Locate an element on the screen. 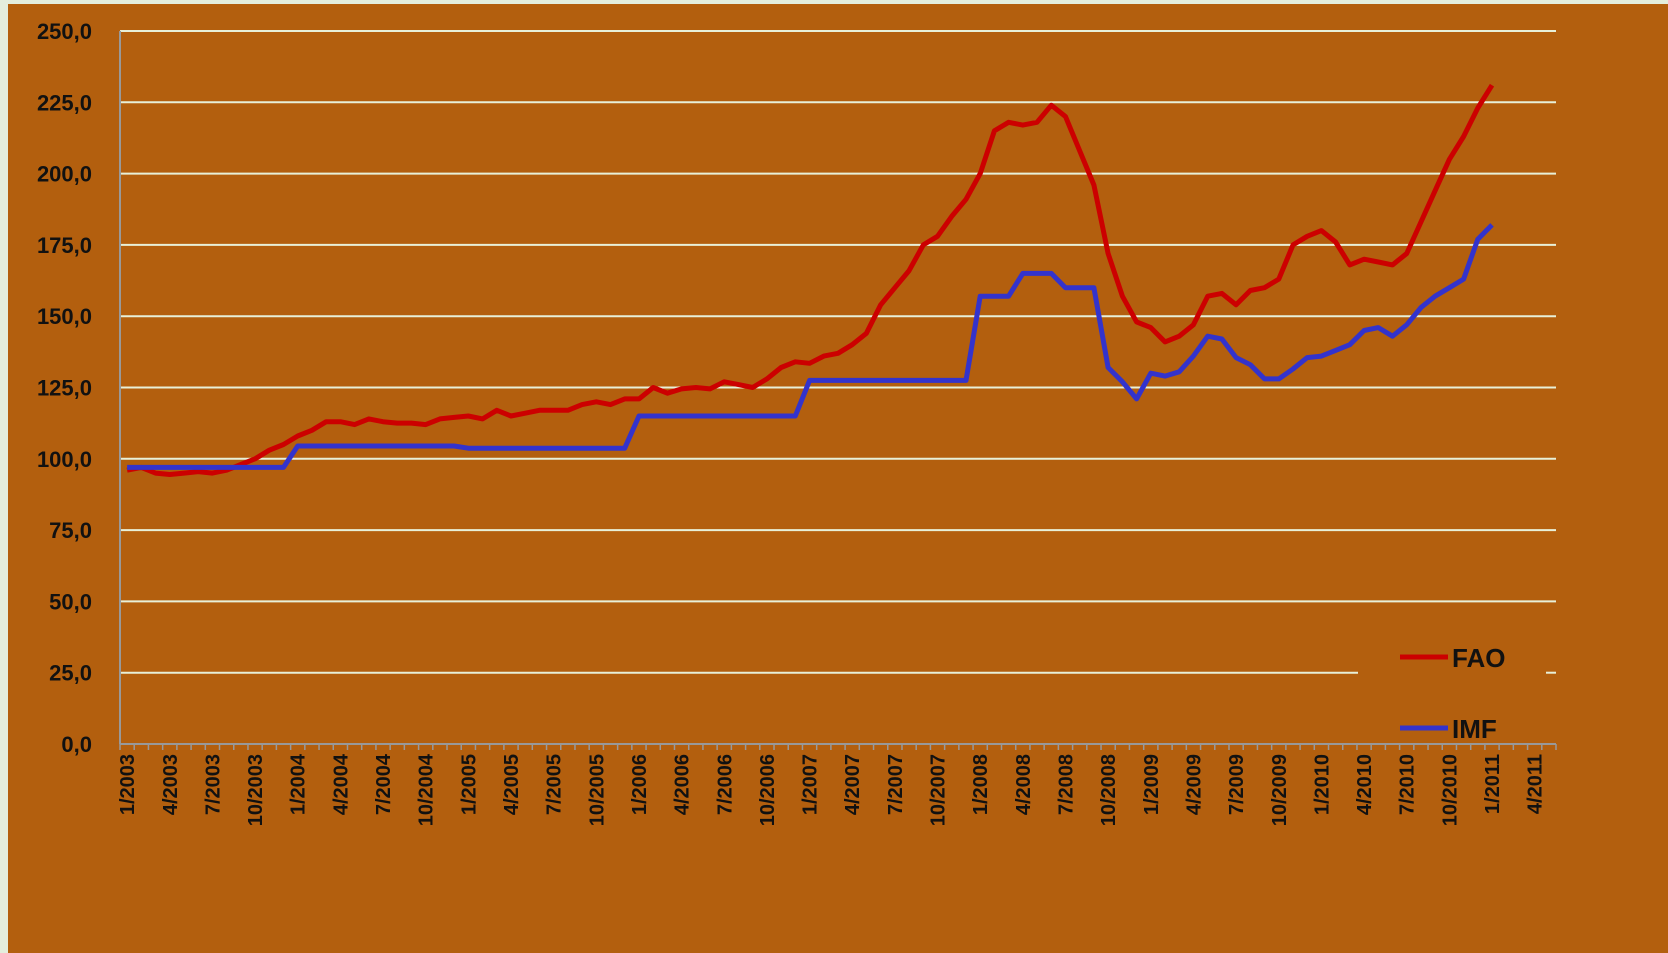 The height and width of the screenshot is (953, 1668). x-tick-label: 4/2007 is located at coordinates (853, 784).